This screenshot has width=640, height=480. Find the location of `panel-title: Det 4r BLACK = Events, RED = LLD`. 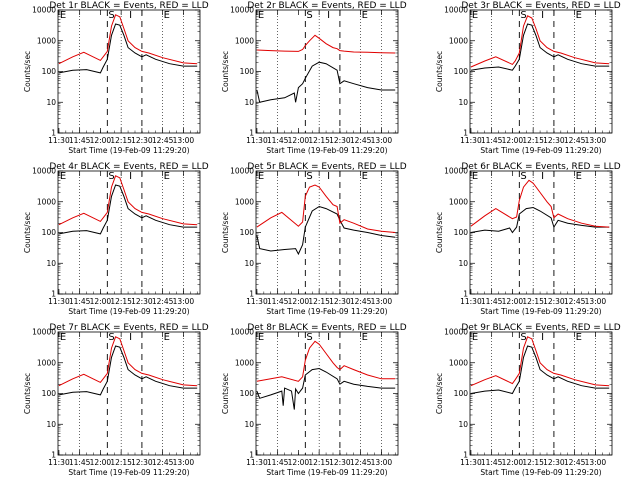

panel-title: Det 4r BLACK = Events, RED = LLD is located at coordinates (128, 167).